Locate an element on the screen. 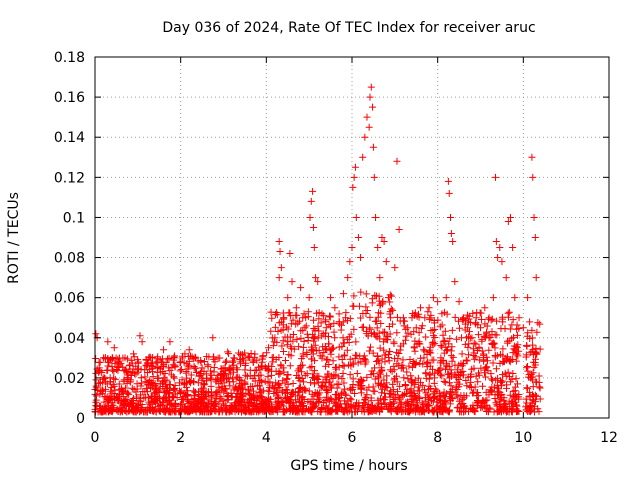 The height and width of the screenshot is (480, 640). x-tick-label: 12 is located at coordinates (609, 438).